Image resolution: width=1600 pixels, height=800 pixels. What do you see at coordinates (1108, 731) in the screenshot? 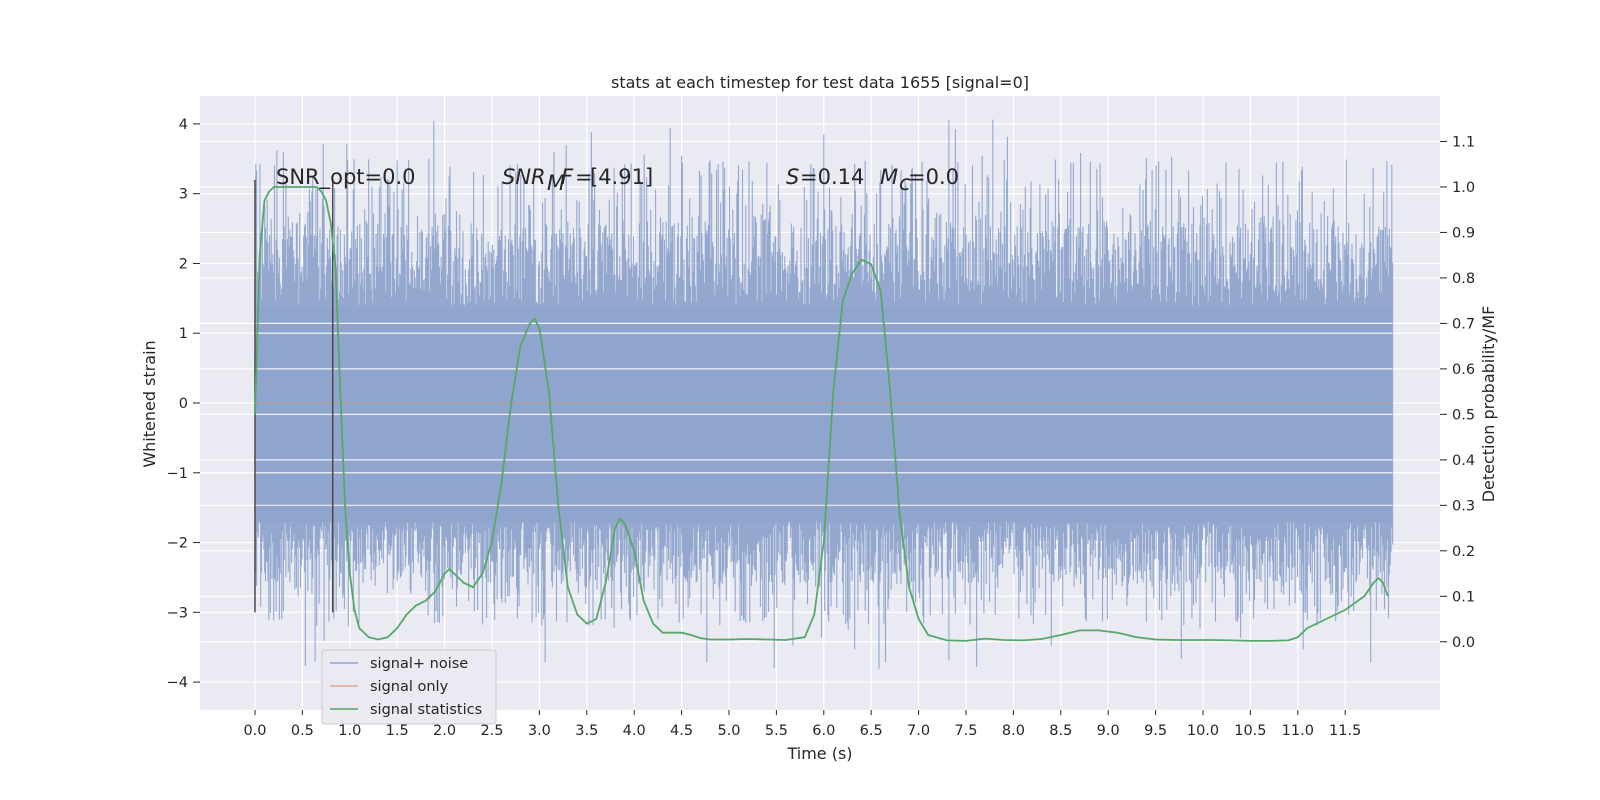
I see `x-tick-label: 9.0` at bounding box center [1108, 731].